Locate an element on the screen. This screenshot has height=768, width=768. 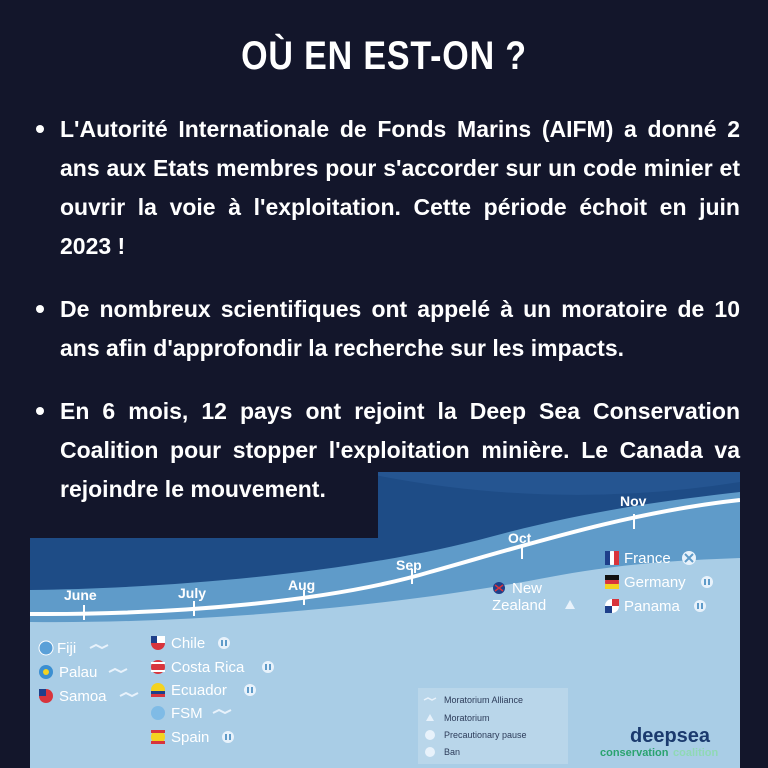
flag-spain-icon is located at coordinates (158, 737).